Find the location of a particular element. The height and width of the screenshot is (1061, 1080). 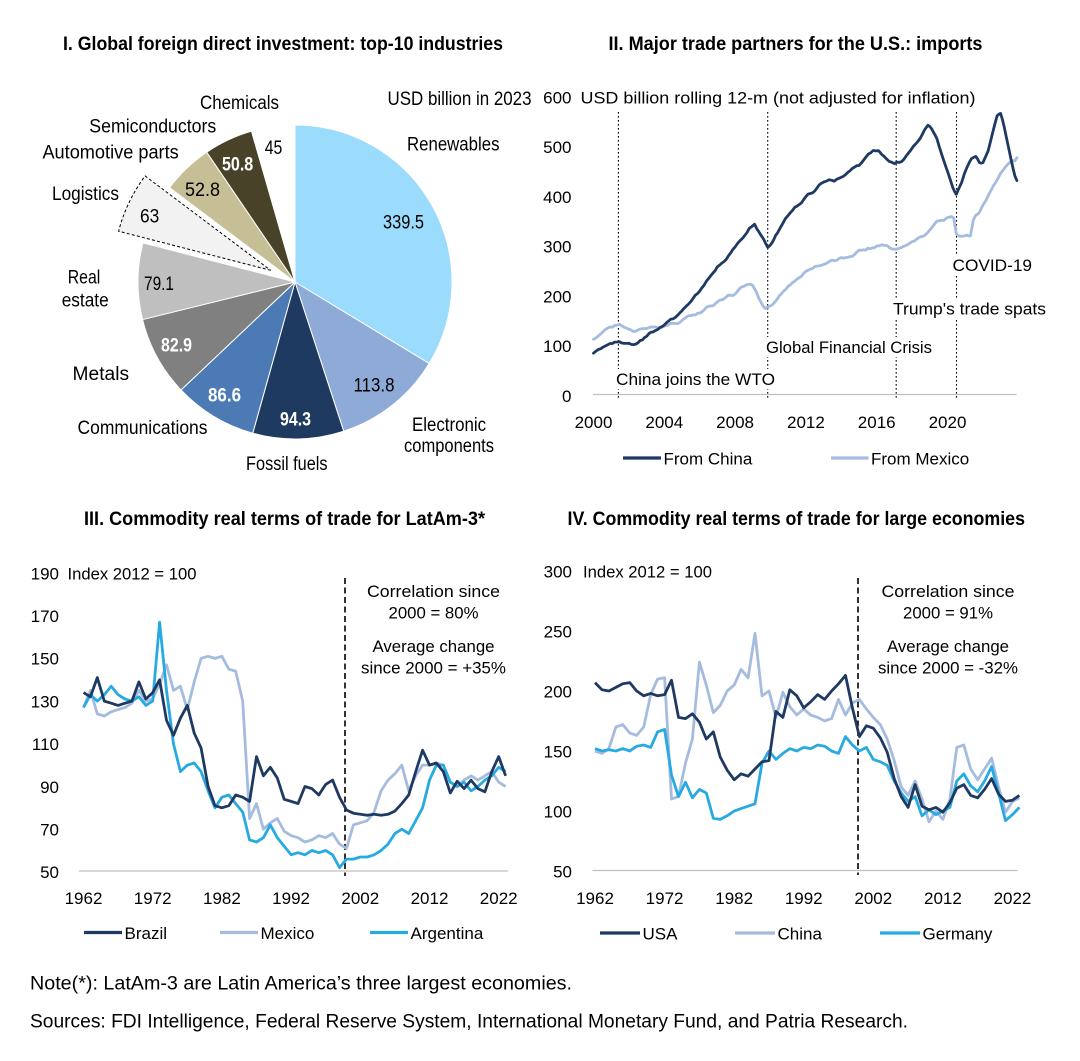

svg-text: 250 is located at coordinates (558, 631).